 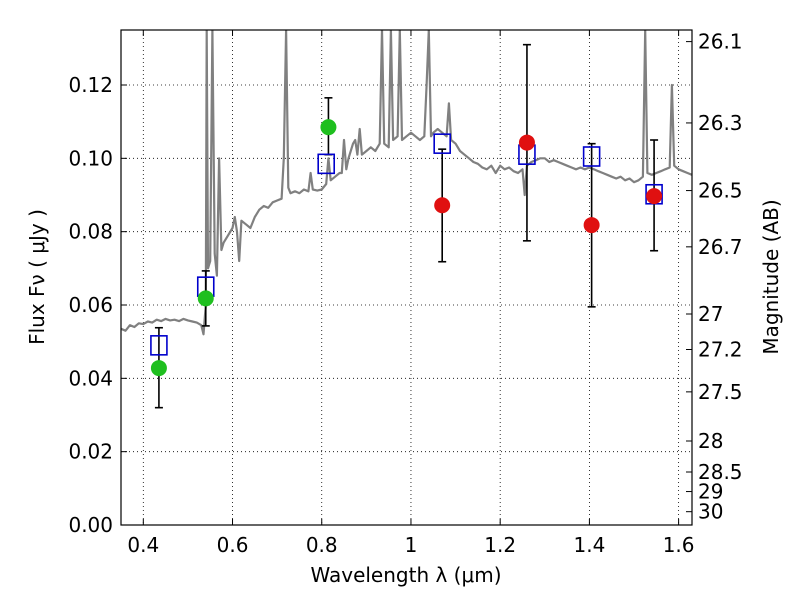 What do you see at coordinates (710, 314) in the screenshot?
I see `right-tick-label: 27` at bounding box center [710, 314].